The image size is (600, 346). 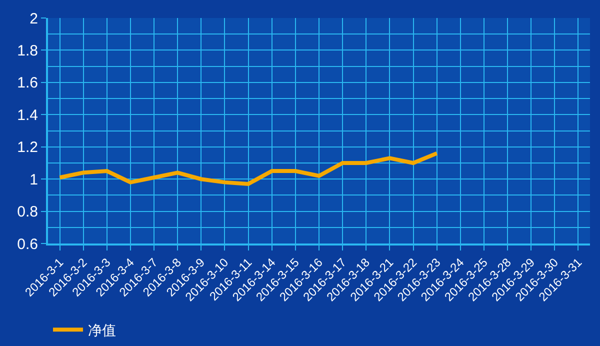 I want to click on legend-label: 净值, so click(x=102, y=330).